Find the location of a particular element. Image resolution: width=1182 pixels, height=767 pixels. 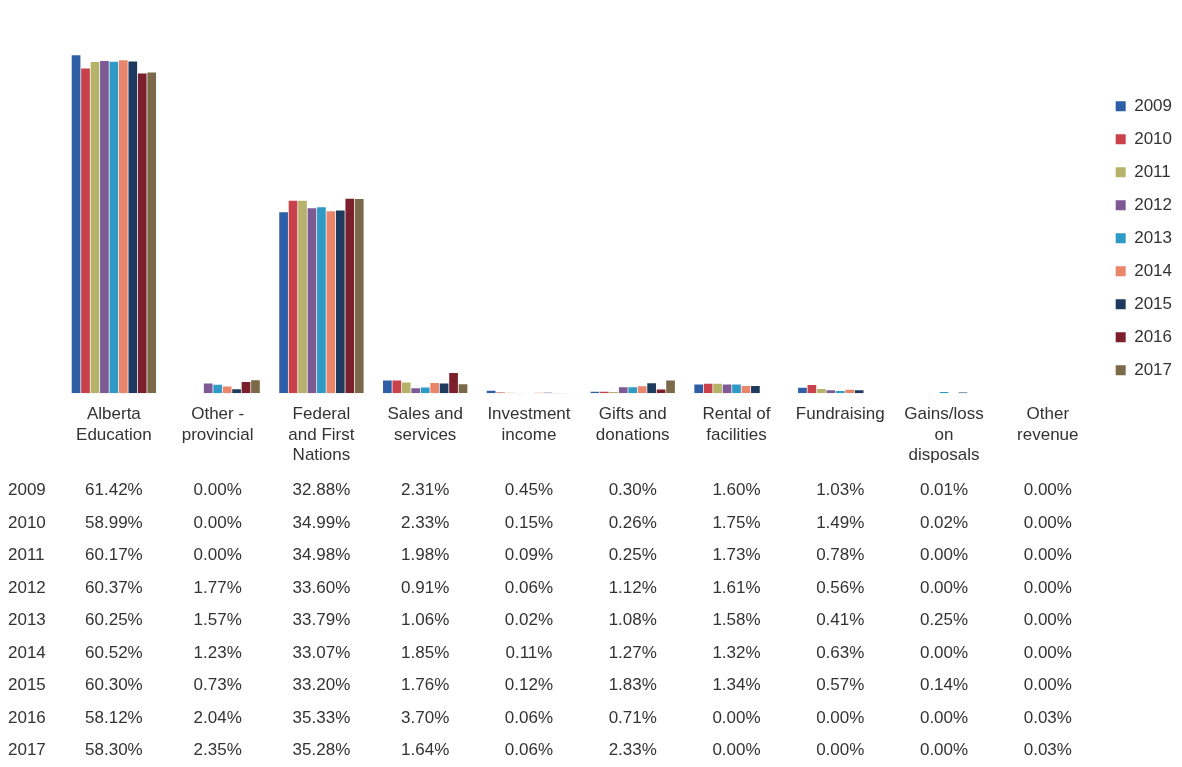

data-label: 32.88% is located at coordinates (321, 490).